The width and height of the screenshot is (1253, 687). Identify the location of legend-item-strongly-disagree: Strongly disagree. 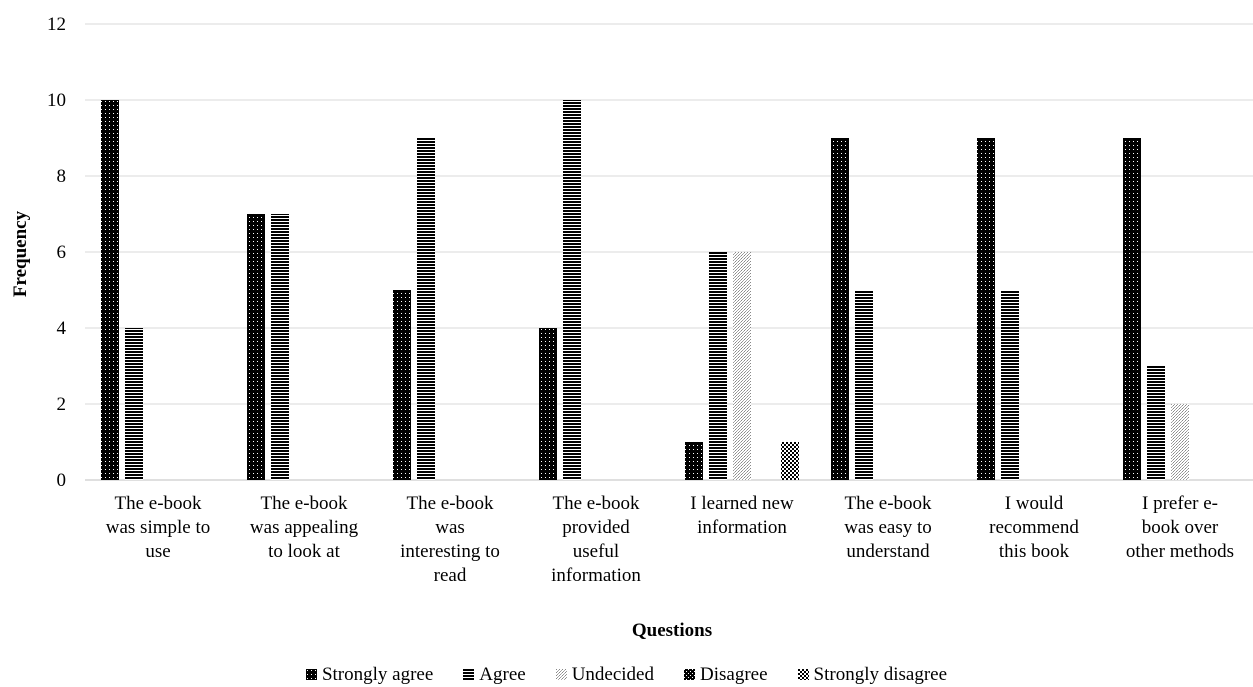
(872, 674).